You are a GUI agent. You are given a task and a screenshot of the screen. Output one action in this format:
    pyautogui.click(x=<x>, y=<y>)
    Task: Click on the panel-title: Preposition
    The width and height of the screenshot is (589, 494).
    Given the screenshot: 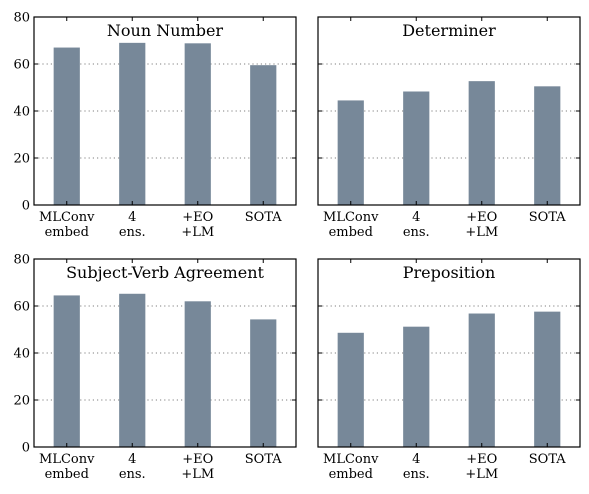 What is the action you would take?
    pyautogui.click(x=449, y=272)
    